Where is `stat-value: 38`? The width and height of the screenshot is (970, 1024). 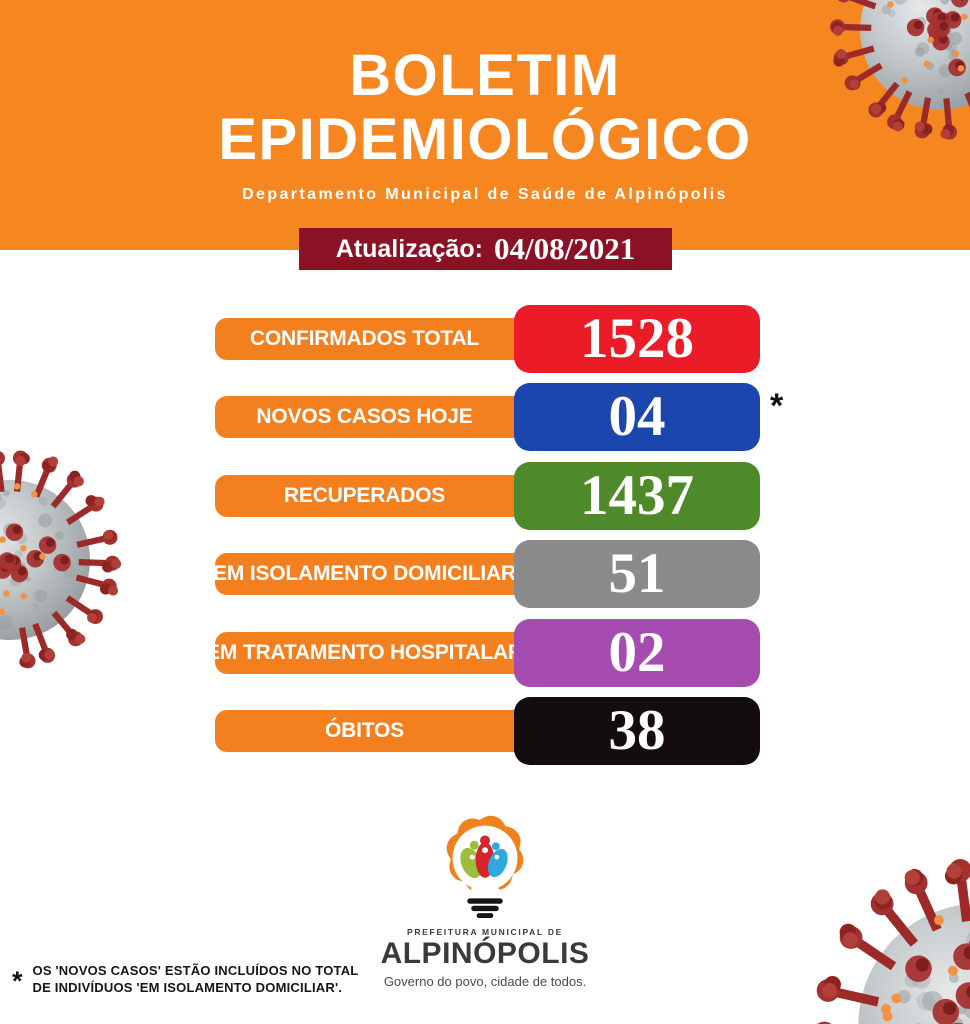 stat-value: 38 is located at coordinates (637, 730).